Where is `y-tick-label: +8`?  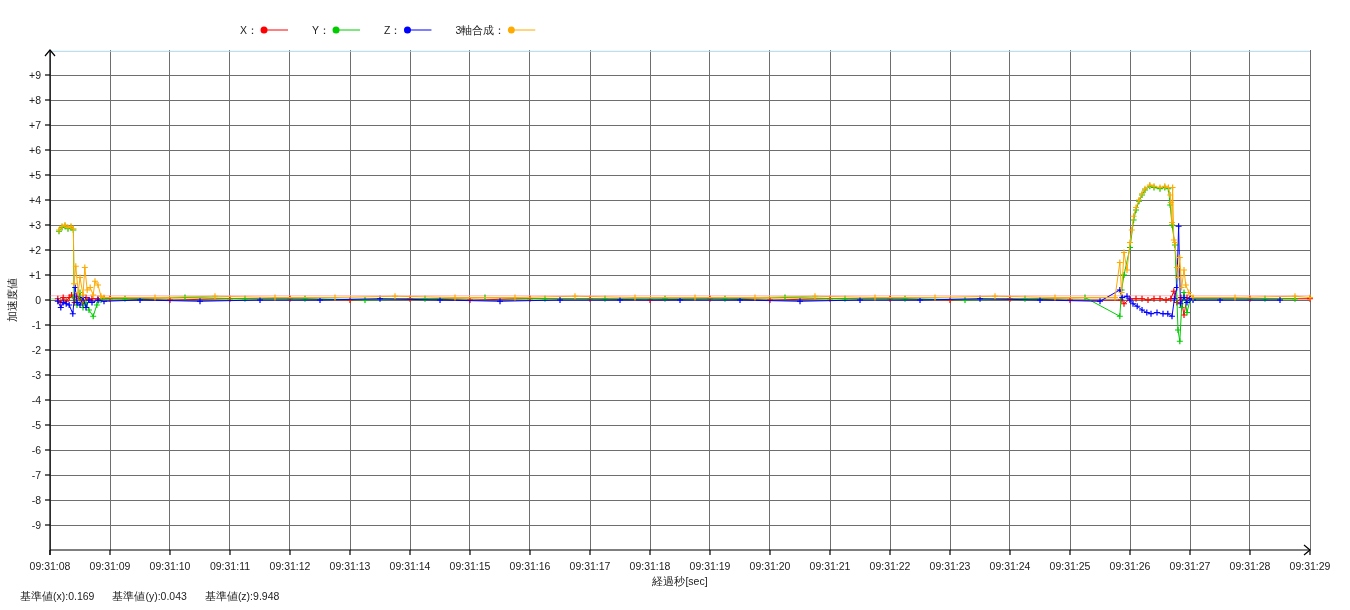 y-tick-label: +8 is located at coordinates (35, 100).